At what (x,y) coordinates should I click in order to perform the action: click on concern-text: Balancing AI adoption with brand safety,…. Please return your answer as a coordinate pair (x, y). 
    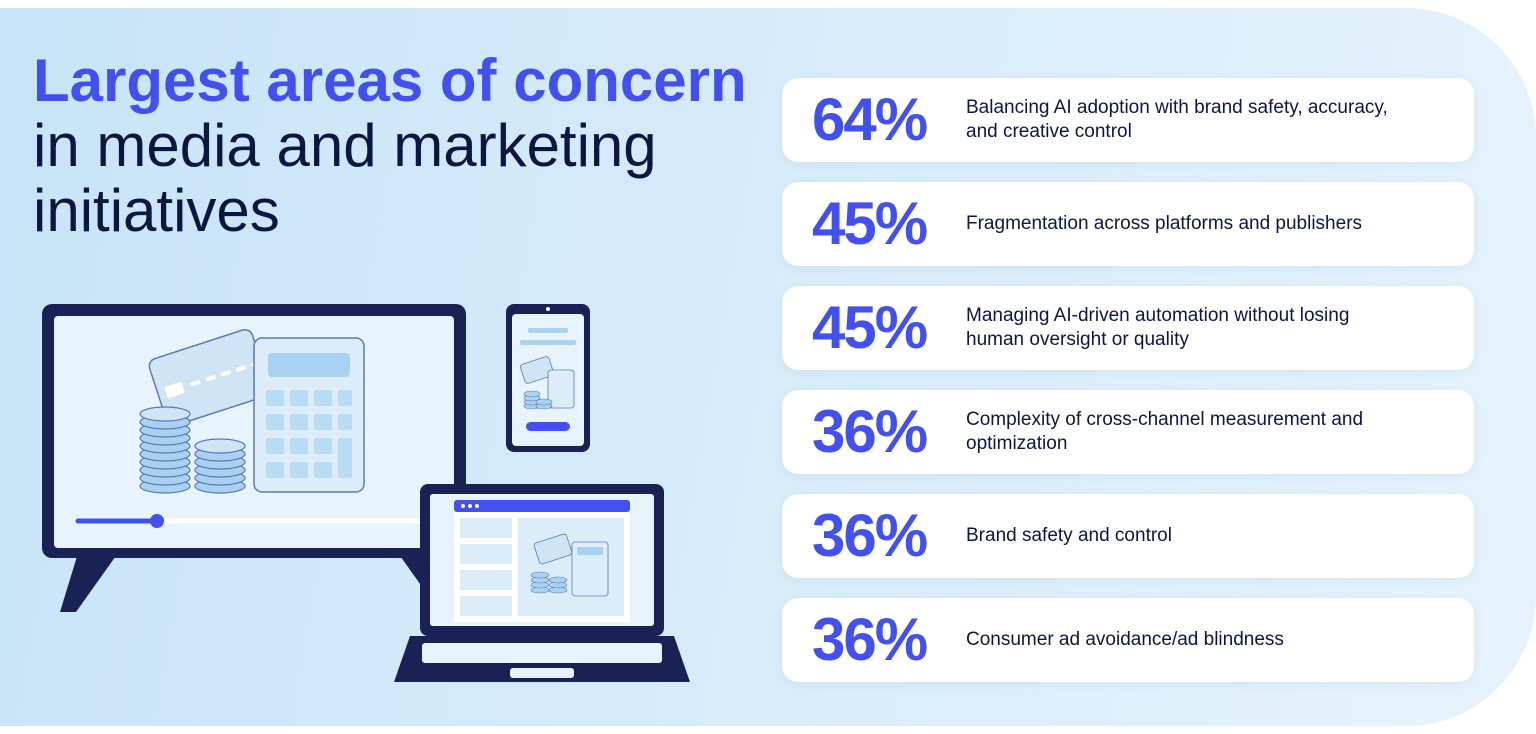
    Looking at the image, I should click on (1177, 119).